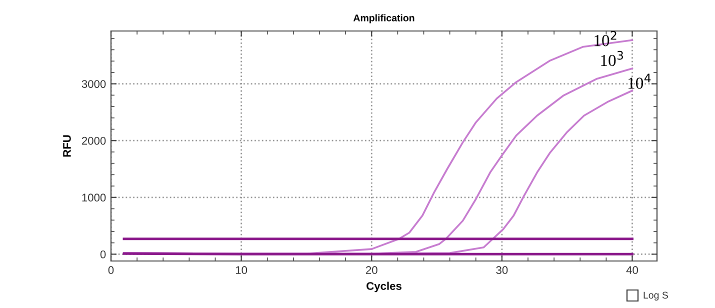 This screenshot has width=715, height=308. Describe the element at coordinates (384, 287) in the screenshot. I see `x-axis-title: Cycles` at that location.